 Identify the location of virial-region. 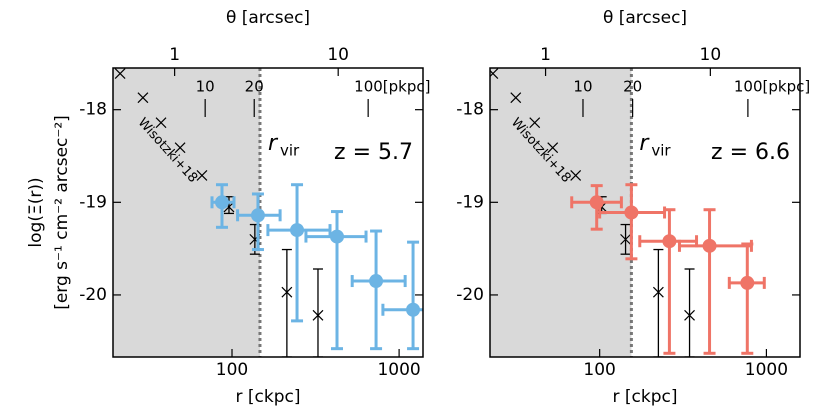
(186, 212).